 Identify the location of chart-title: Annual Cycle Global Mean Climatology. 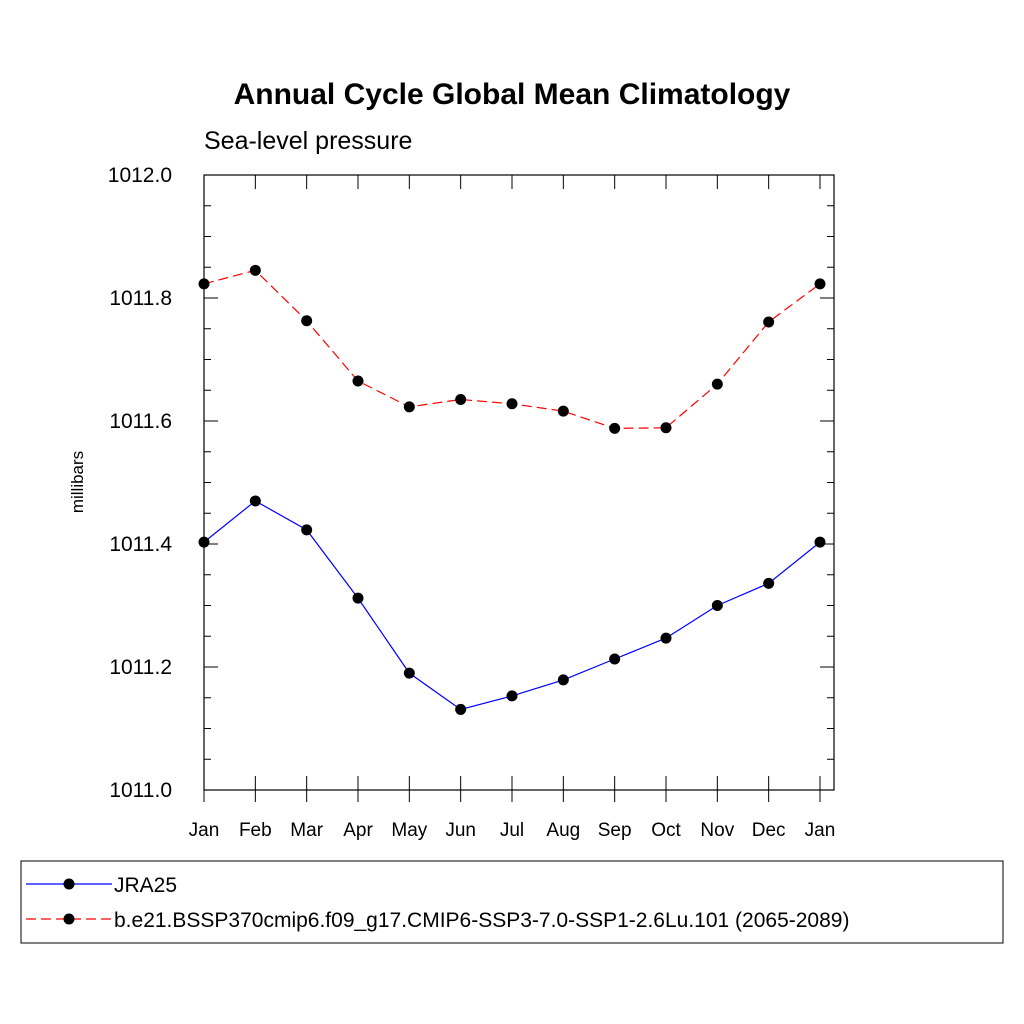
(512, 94).